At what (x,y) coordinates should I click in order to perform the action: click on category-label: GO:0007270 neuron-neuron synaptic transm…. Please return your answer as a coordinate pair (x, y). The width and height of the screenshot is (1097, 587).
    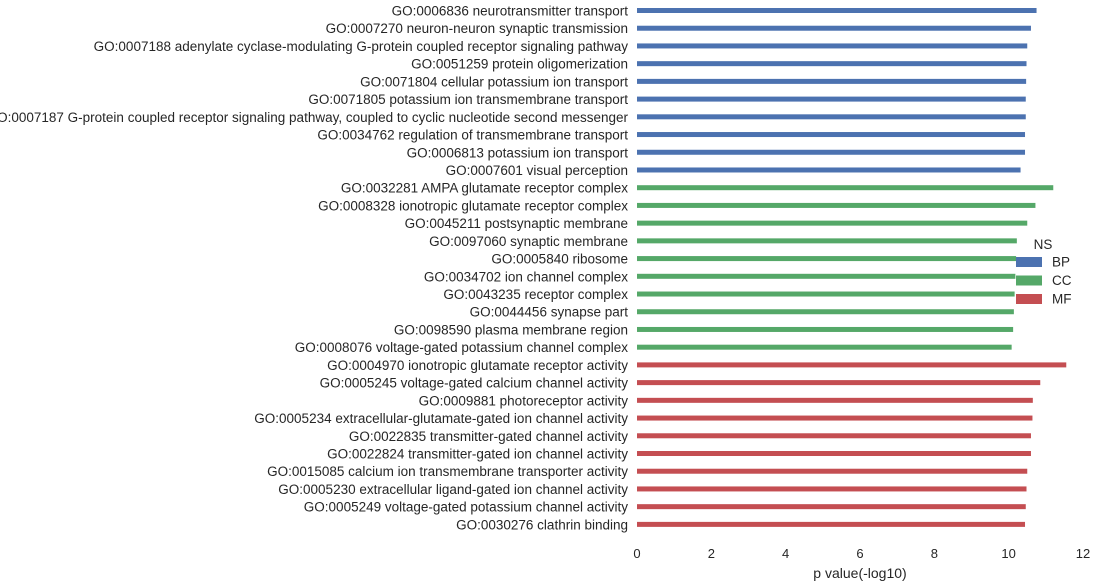
    Looking at the image, I should click on (477, 28).